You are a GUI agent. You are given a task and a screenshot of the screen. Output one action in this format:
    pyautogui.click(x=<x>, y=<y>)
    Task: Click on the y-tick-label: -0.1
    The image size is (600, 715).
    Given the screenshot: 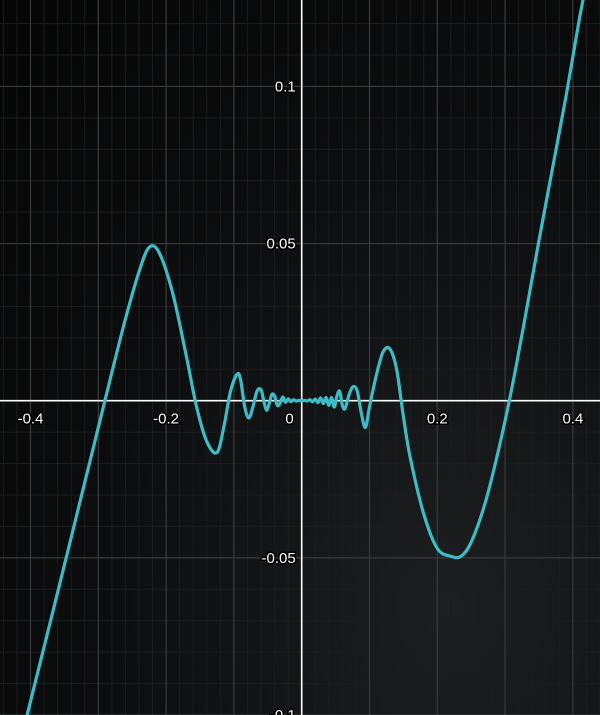 What is the action you would take?
    pyautogui.click(x=283, y=711)
    